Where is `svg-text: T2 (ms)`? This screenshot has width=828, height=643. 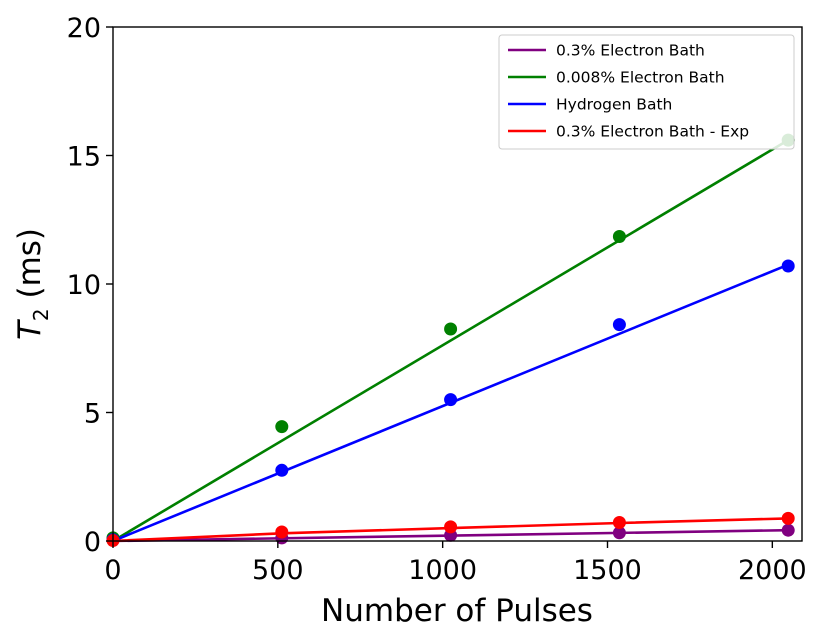
svg-text: T2 (ms) is located at coordinates (32, 284).